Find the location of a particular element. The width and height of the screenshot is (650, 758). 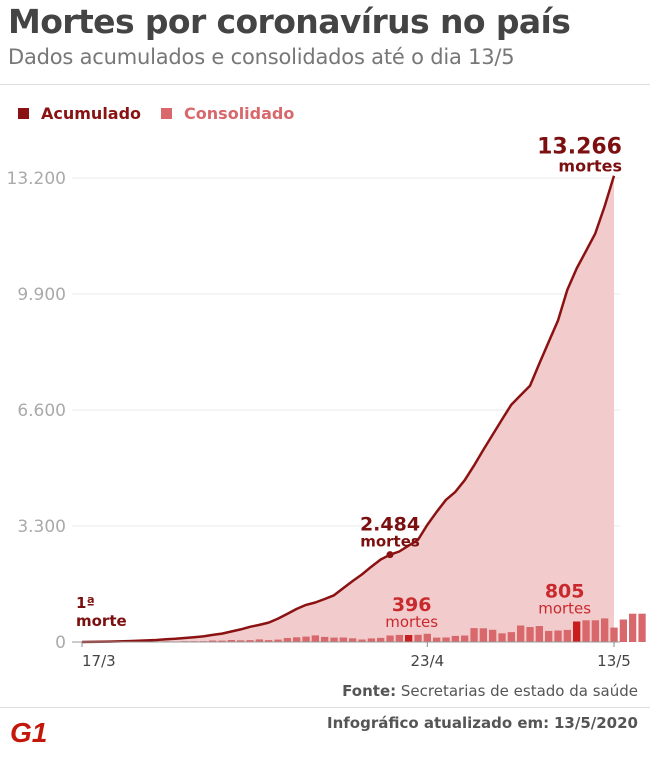

legend-swatch-acumulado is located at coordinates (23, 113).